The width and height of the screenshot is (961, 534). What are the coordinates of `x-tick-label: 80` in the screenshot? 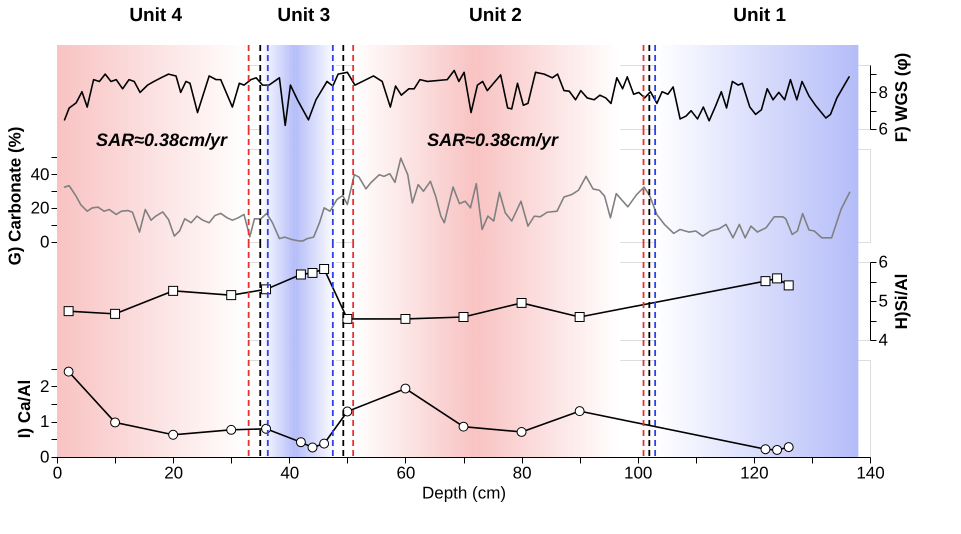 It's located at (522, 473).